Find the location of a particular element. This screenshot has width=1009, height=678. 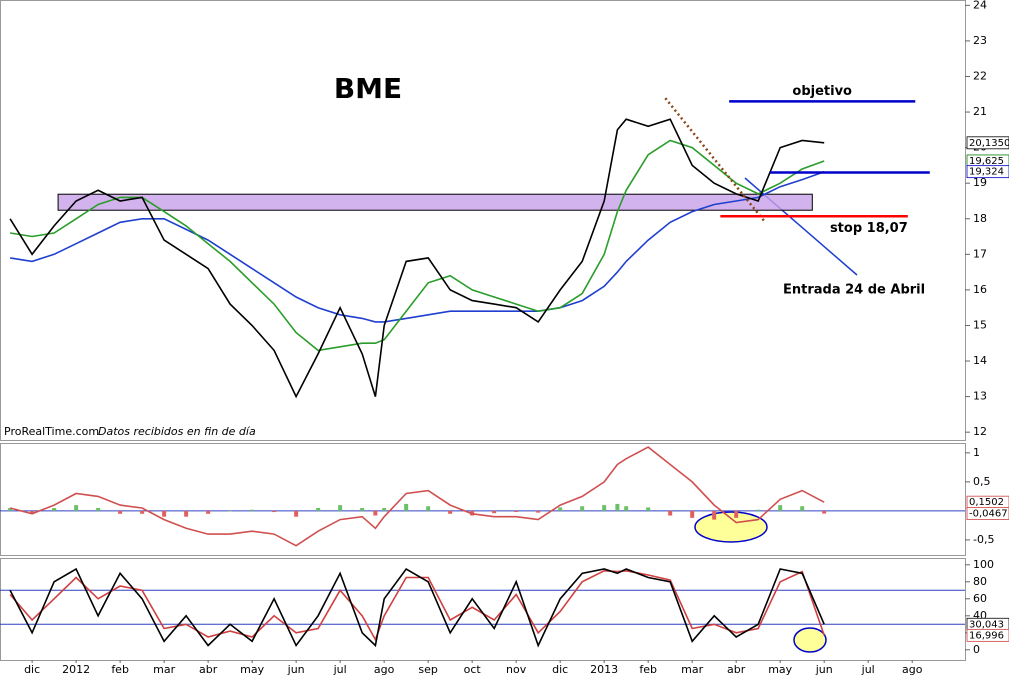

value-tag-label: 20,1350 is located at coordinates (989, 143).